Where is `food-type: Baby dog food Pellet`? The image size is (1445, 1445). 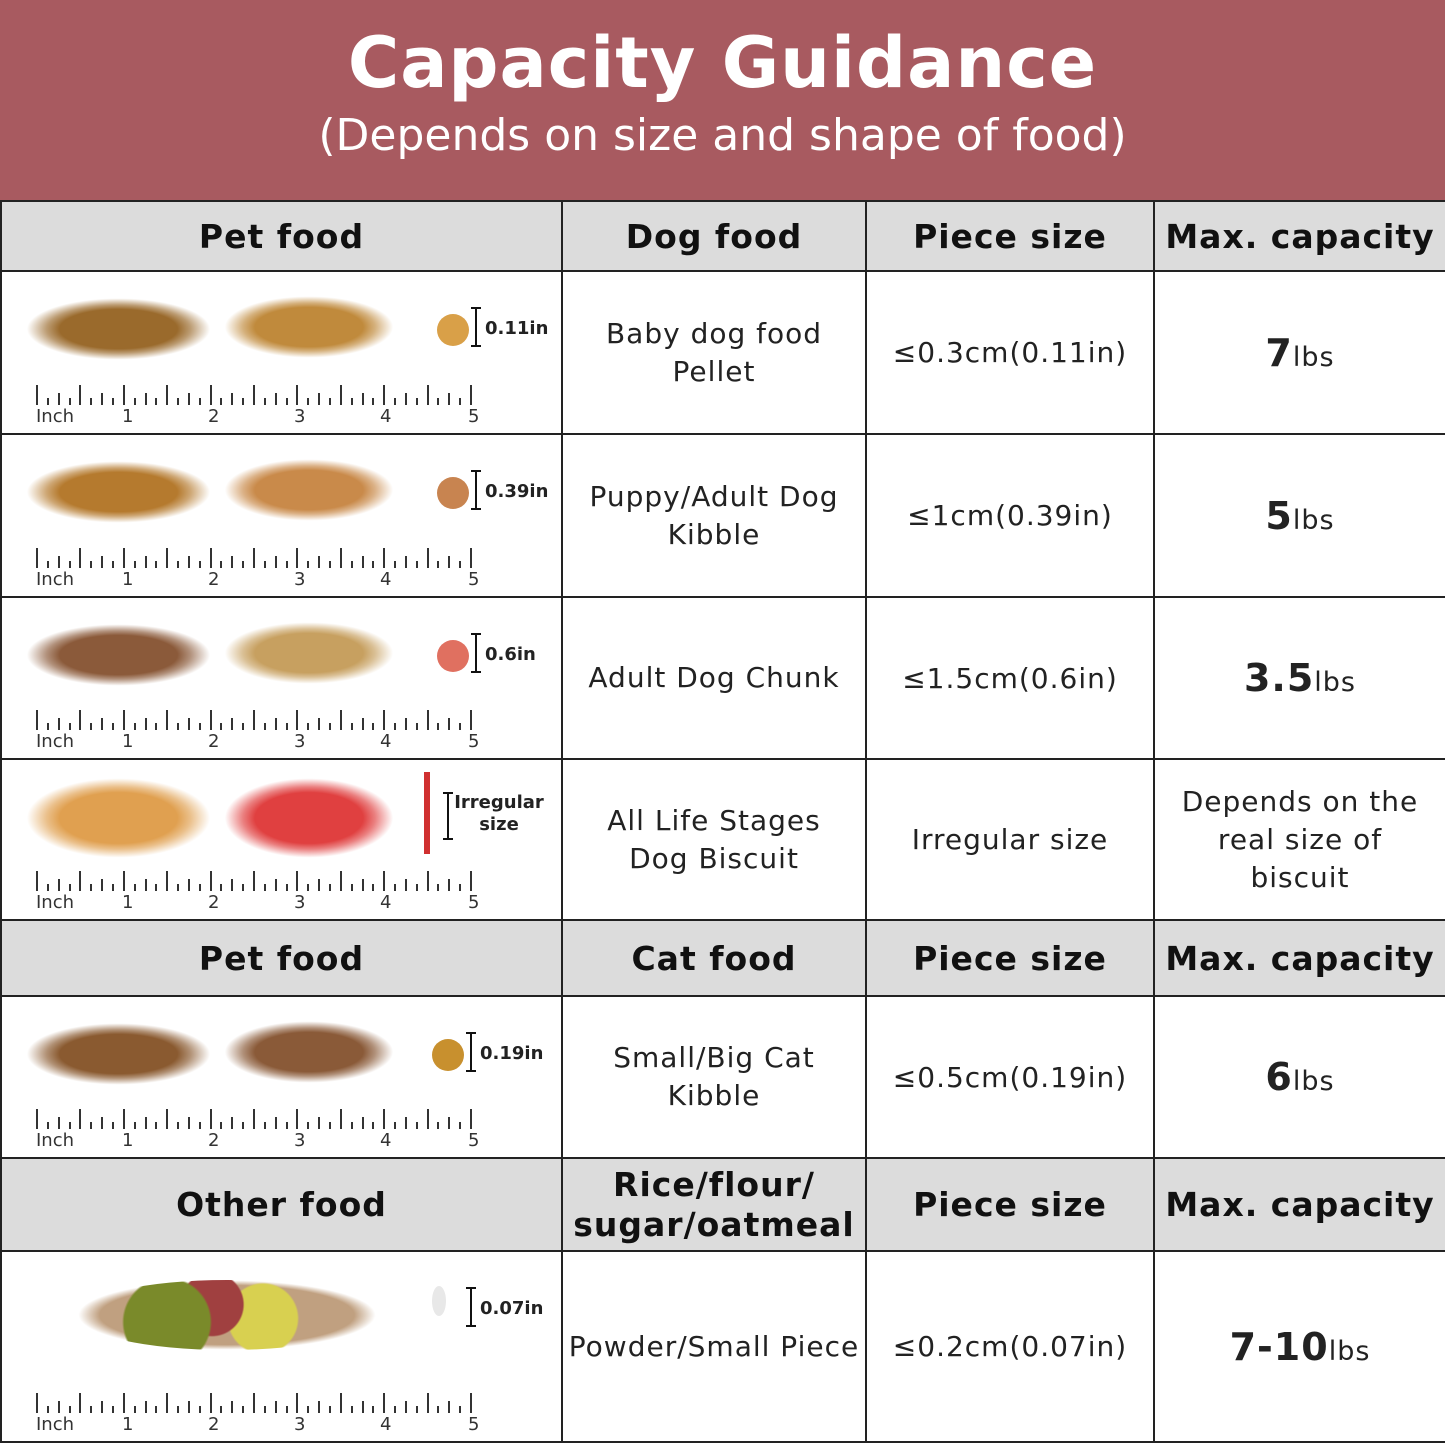
food-type: Baby dog food Pellet is located at coordinates (714, 352).